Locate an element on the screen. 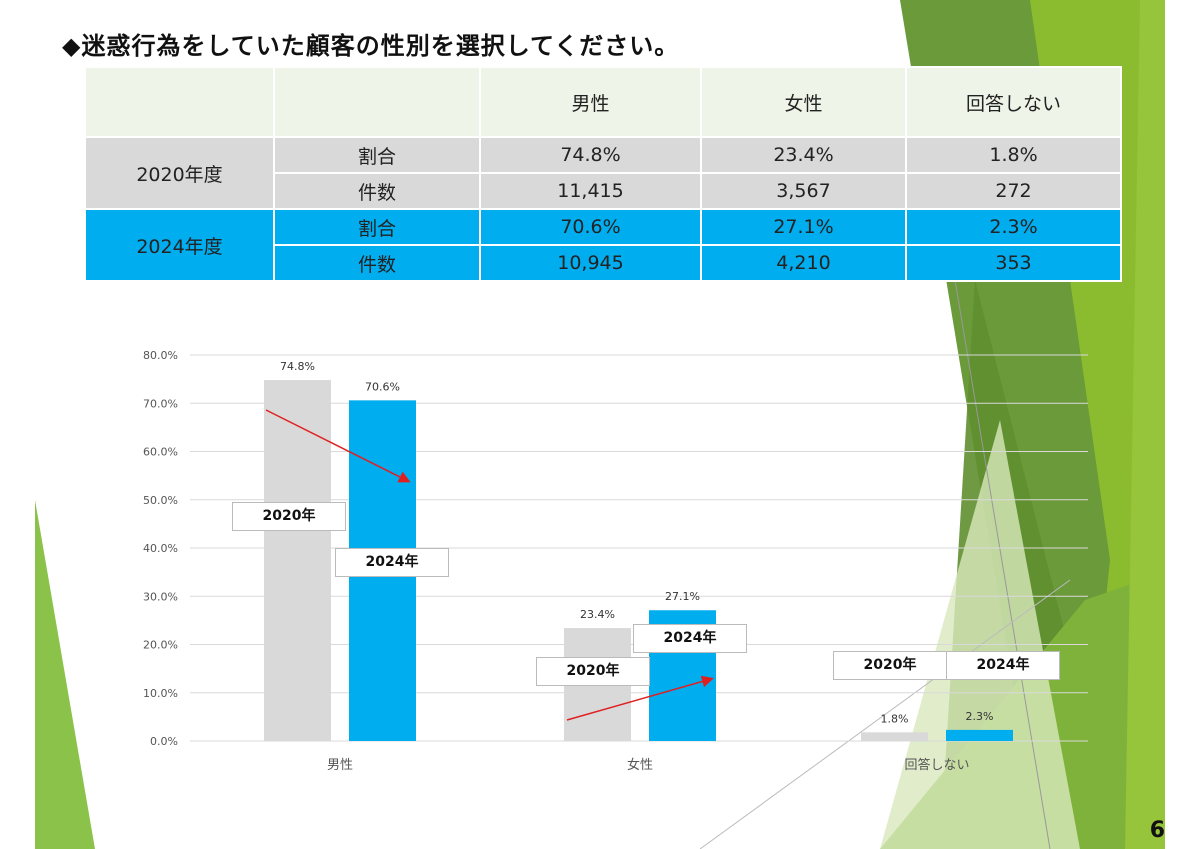 Image resolution: width=1200 pixels, height=849 pixels. x-tick-label: 男性 is located at coordinates (340, 765).